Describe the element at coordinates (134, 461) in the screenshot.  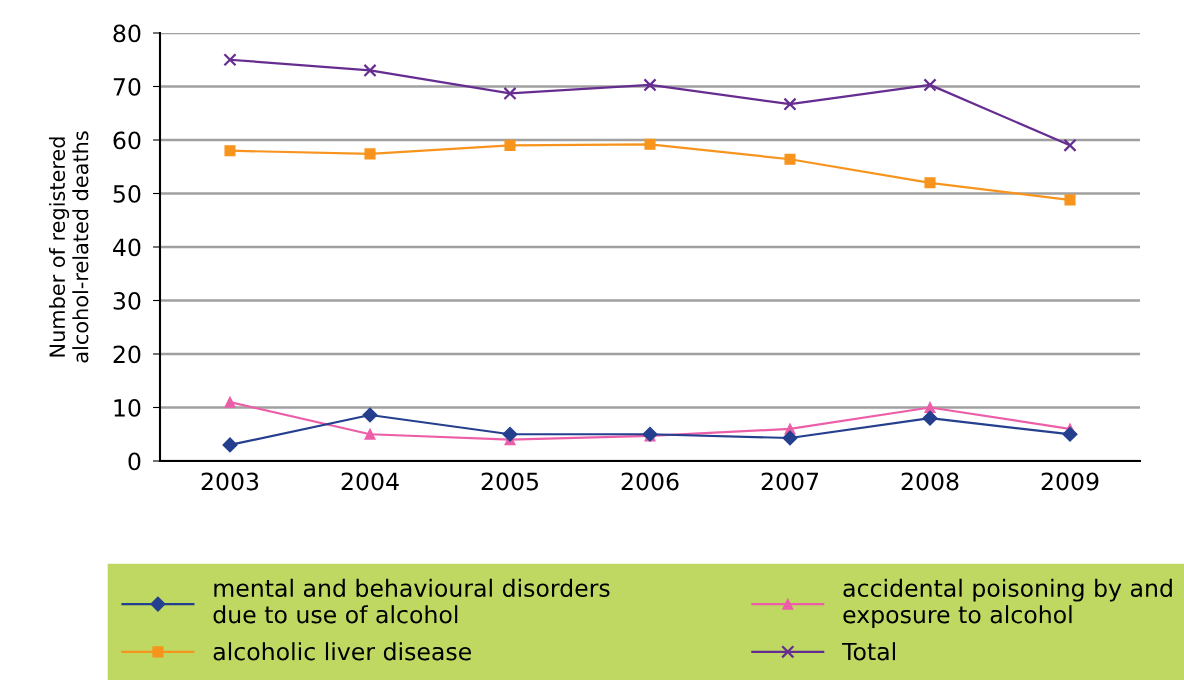
I see `y-tick-label: 0` at that location.